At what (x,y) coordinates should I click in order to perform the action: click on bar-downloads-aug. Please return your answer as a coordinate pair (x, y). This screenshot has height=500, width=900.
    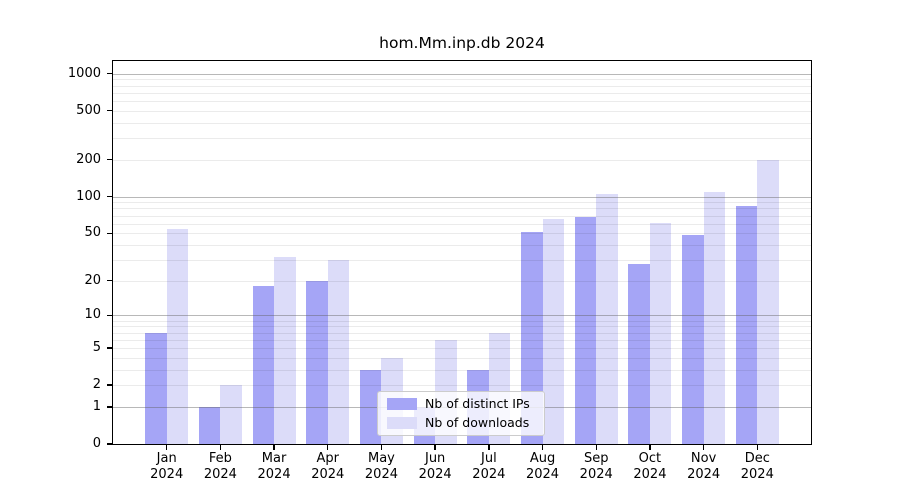
    Looking at the image, I should click on (553, 331).